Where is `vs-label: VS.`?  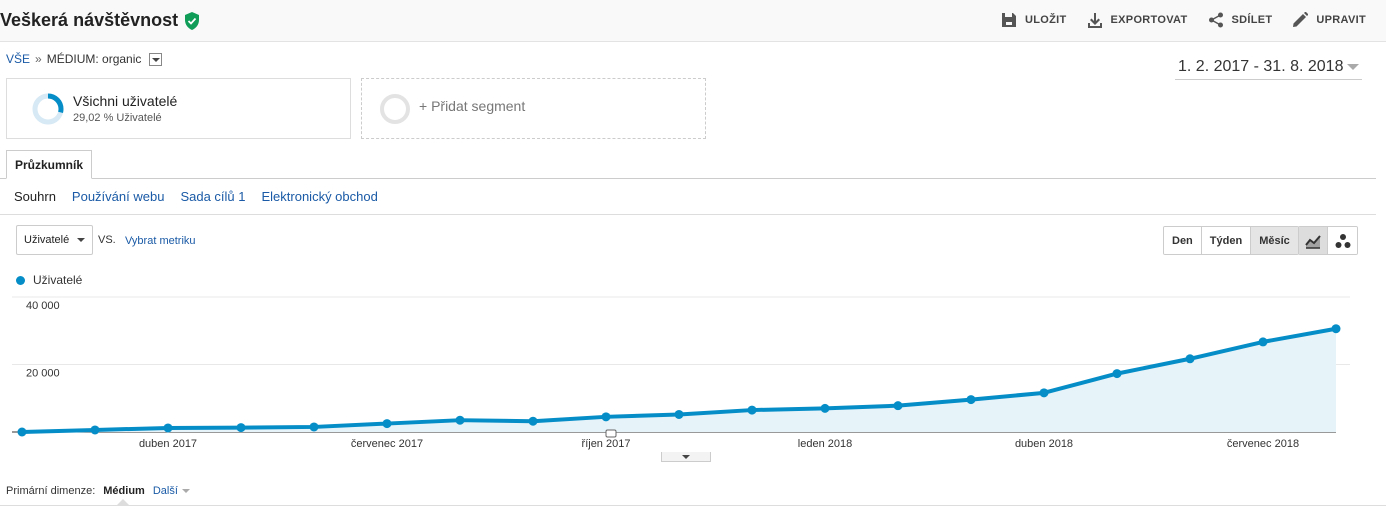
vs-label: VS. is located at coordinates (107, 240).